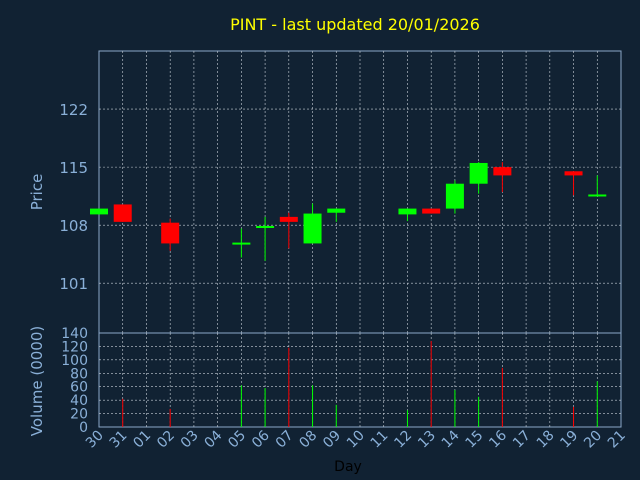 The height and width of the screenshot is (480, 640). I want to click on price-y-axis-label: Price, so click(37, 192).